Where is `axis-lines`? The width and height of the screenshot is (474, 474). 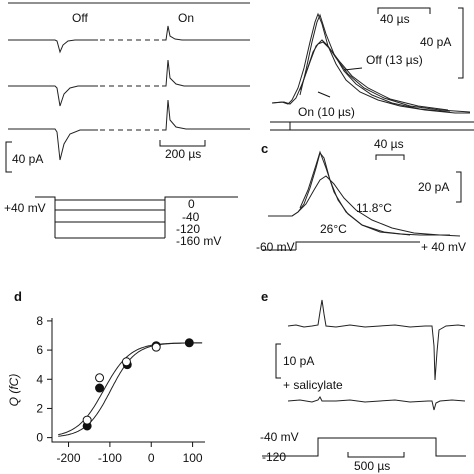 axis-lines is located at coordinates (128, 380).